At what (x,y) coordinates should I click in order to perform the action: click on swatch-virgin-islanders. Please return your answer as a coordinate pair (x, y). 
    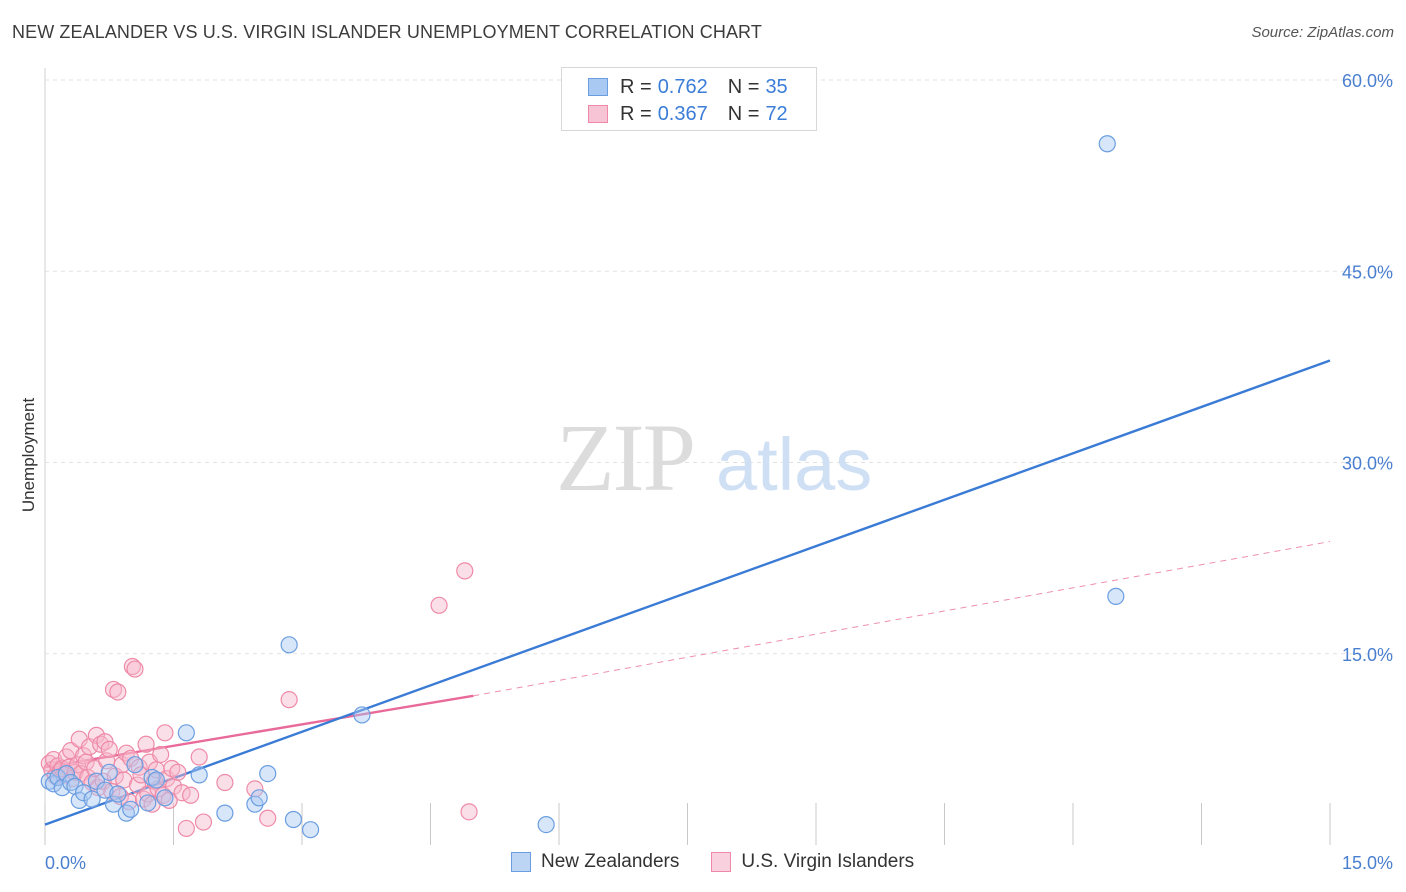
    Looking at the image, I should click on (598, 114).